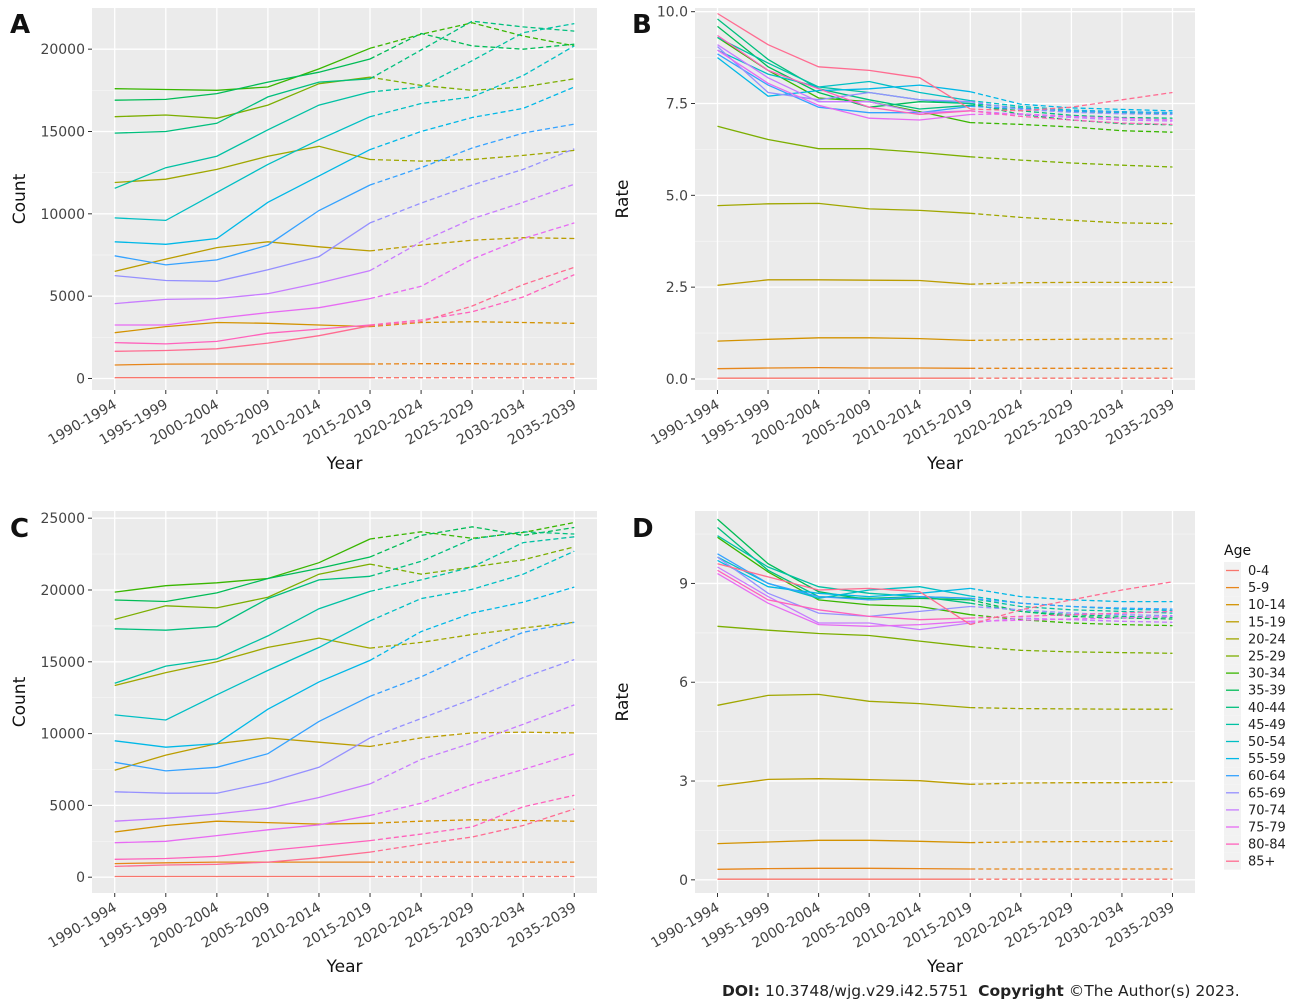 The height and width of the screenshot is (1007, 1300). Describe the element at coordinates (1267, 845) in the screenshot. I see `legend-label: 80-84` at that location.